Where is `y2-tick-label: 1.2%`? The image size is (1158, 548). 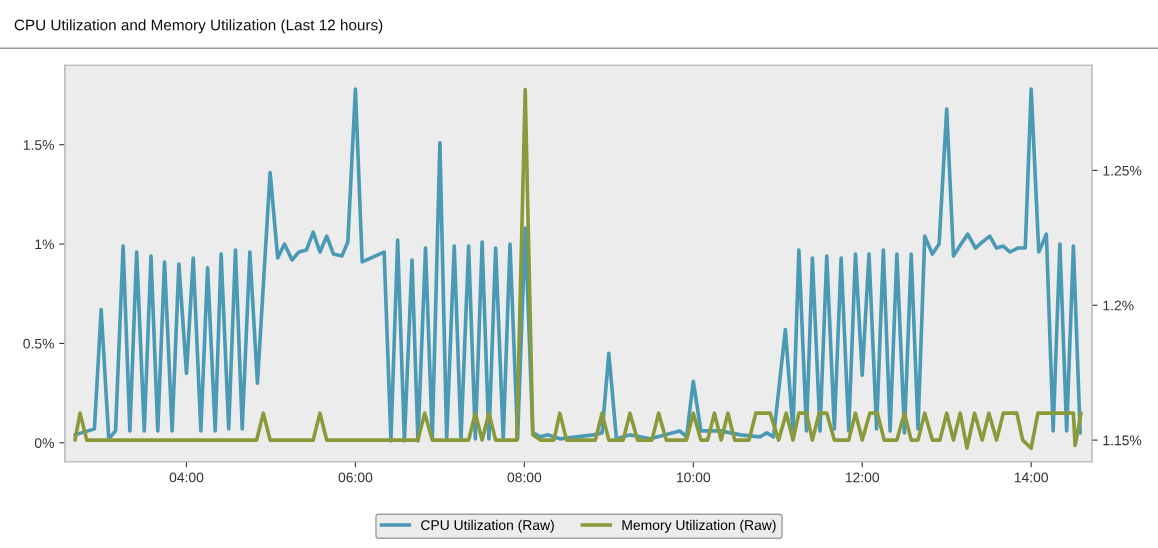 y2-tick-label: 1.2% is located at coordinates (1118, 305).